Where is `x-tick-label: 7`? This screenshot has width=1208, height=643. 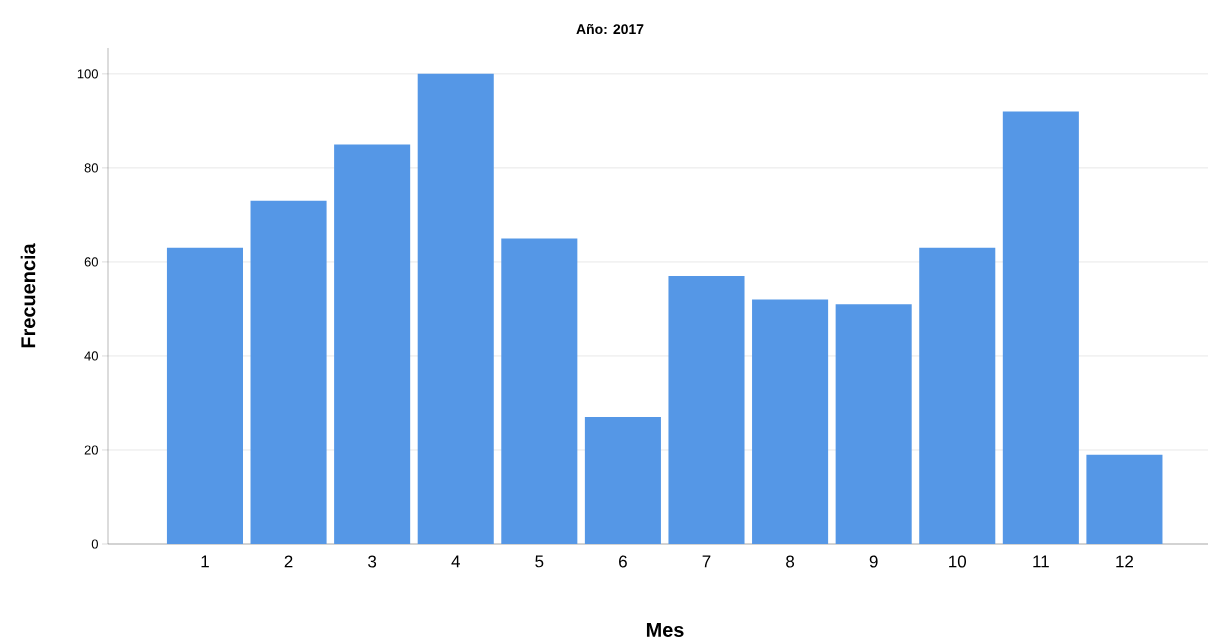 x-tick-label: 7 is located at coordinates (706, 561).